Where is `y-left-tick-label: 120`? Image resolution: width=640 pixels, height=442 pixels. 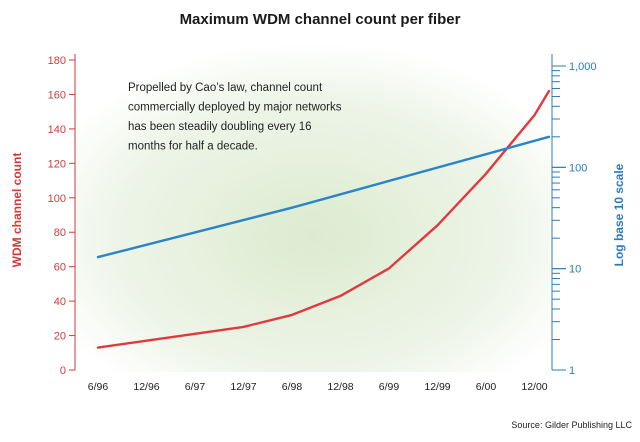 y-left-tick-label: 120 is located at coordinates (57, 164).